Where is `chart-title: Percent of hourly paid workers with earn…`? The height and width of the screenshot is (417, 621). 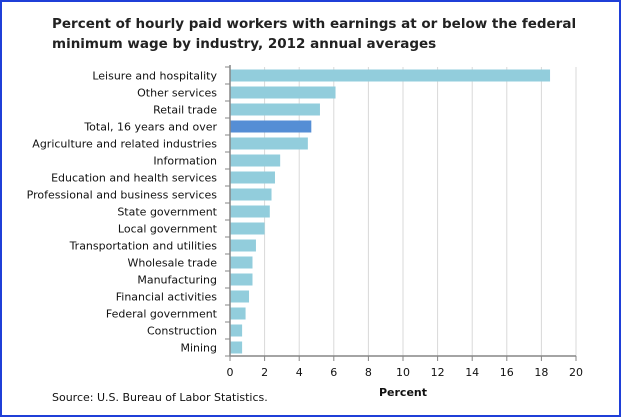 chart-title: Percent of hourly paid workers with earn… is located at coordinates (314, 34).